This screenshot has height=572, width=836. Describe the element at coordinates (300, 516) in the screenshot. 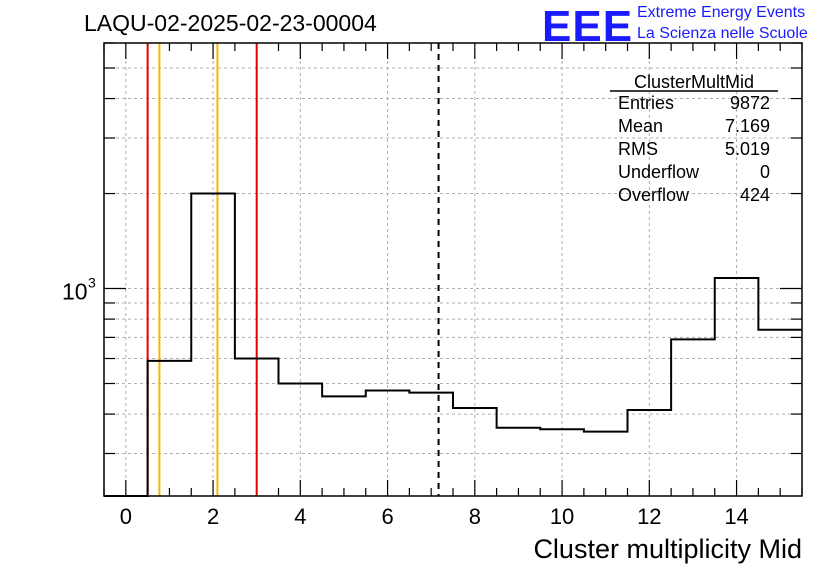

I see `x-tick-label: 4` at that location.